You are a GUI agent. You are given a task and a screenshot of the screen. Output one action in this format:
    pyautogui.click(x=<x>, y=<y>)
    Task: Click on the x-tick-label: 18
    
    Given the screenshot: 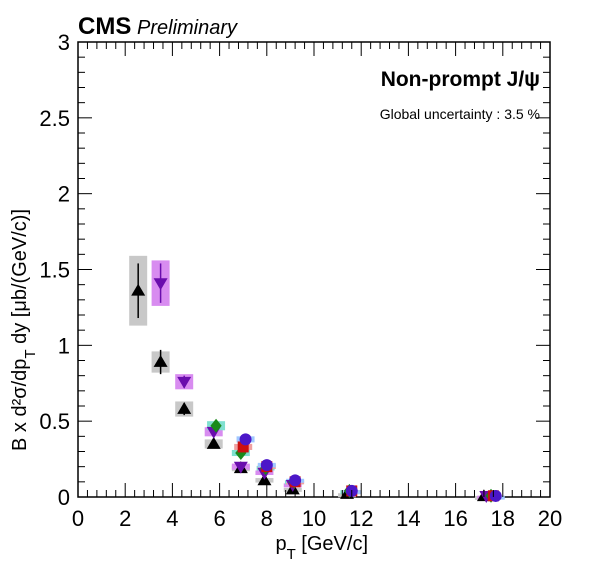 What is the action you would take?
    pyautogui.click(x=503, y=518)
    